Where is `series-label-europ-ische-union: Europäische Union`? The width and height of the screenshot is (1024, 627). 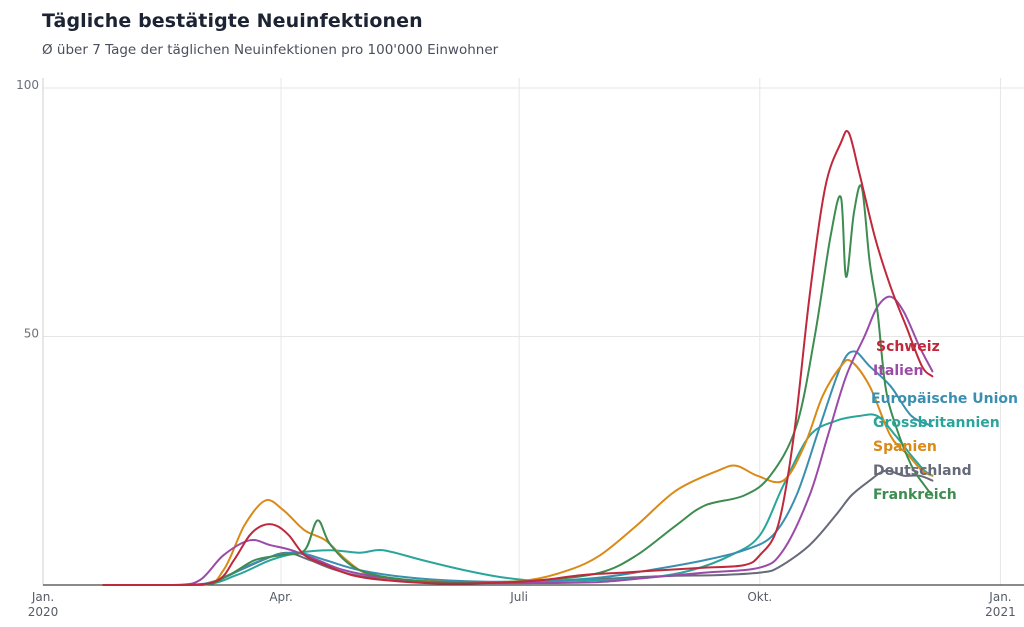 series-label-europ-ische-union: Europäische Union is located at coordinates (944, 399).